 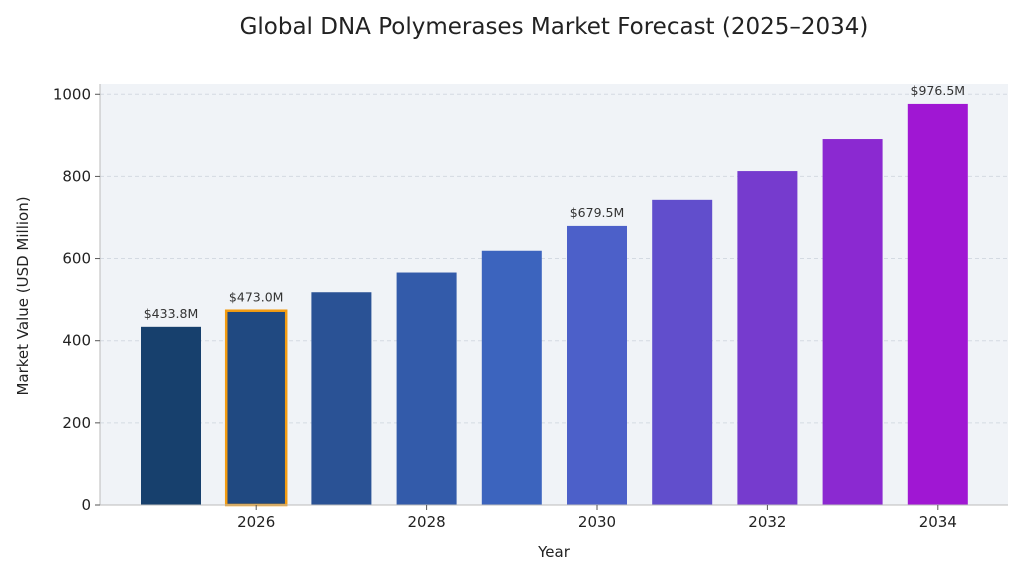 I want to click on bar-2029, so click(x=511, y=377).